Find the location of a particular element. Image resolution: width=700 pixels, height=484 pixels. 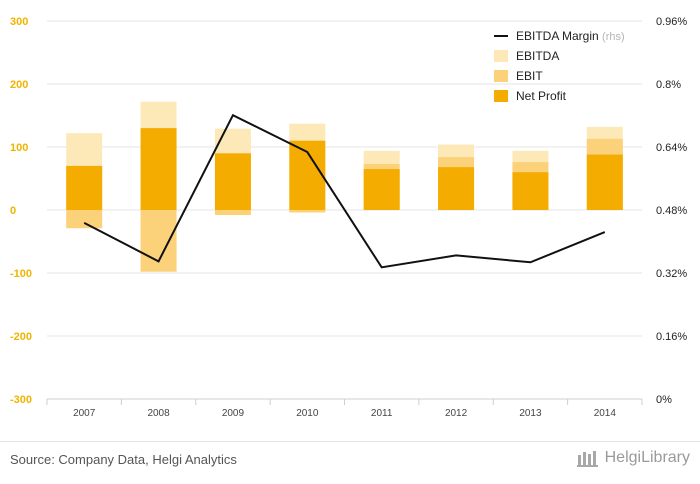

y-tick-right: 0% is located at coordinates (664, 400).